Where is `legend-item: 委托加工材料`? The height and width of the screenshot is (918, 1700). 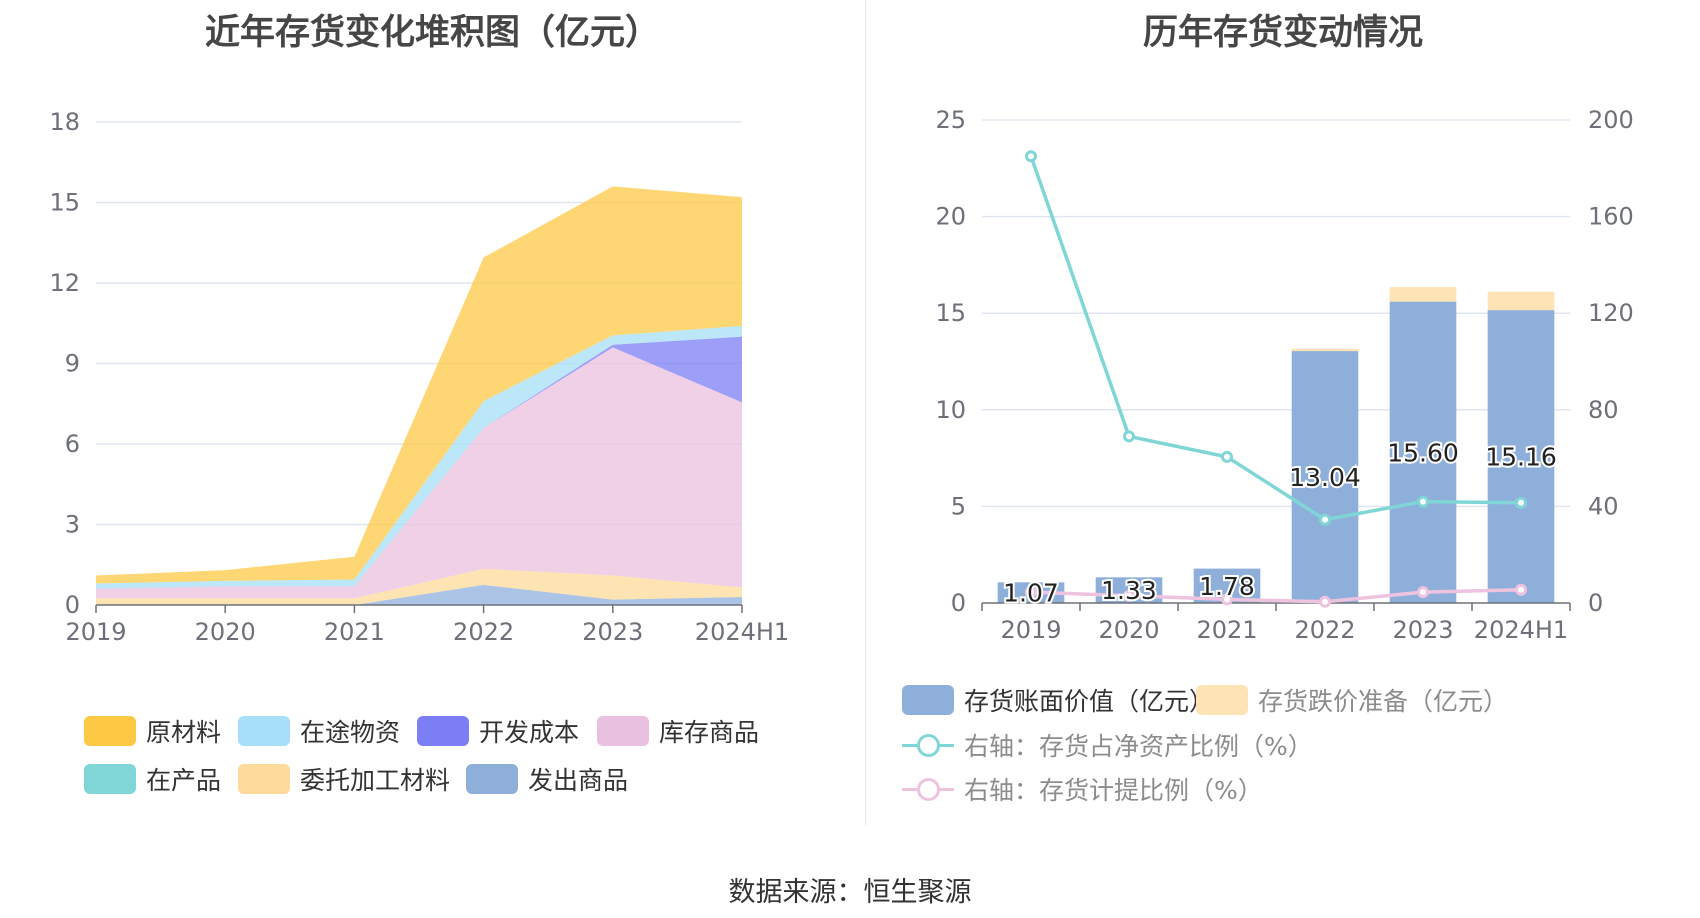
legend-item: 委托加工材料 is located at coordinates (344, 779).